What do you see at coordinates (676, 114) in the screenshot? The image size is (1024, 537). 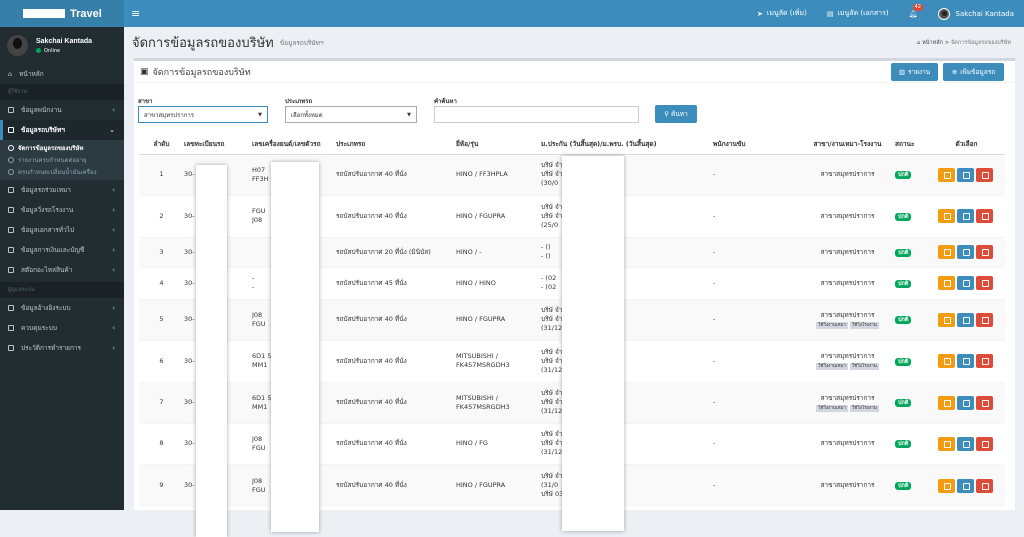 I see `search-button: ⚲ค้นหา` at bounding box center [676, 114].